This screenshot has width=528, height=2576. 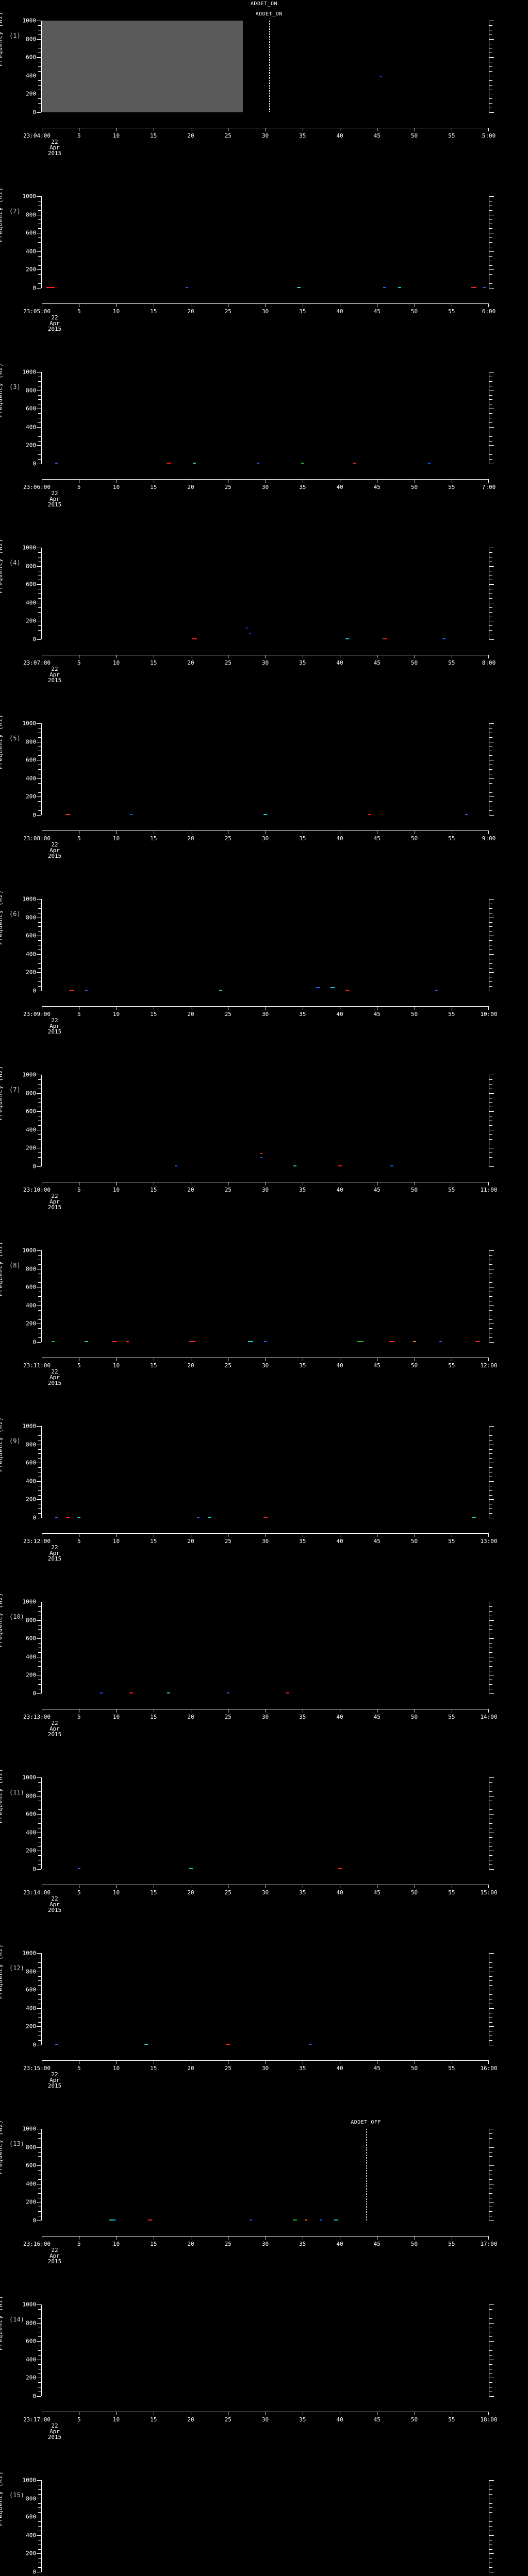 I want to click on x-axis-date-line: 22, so click(x=54, y=1723).